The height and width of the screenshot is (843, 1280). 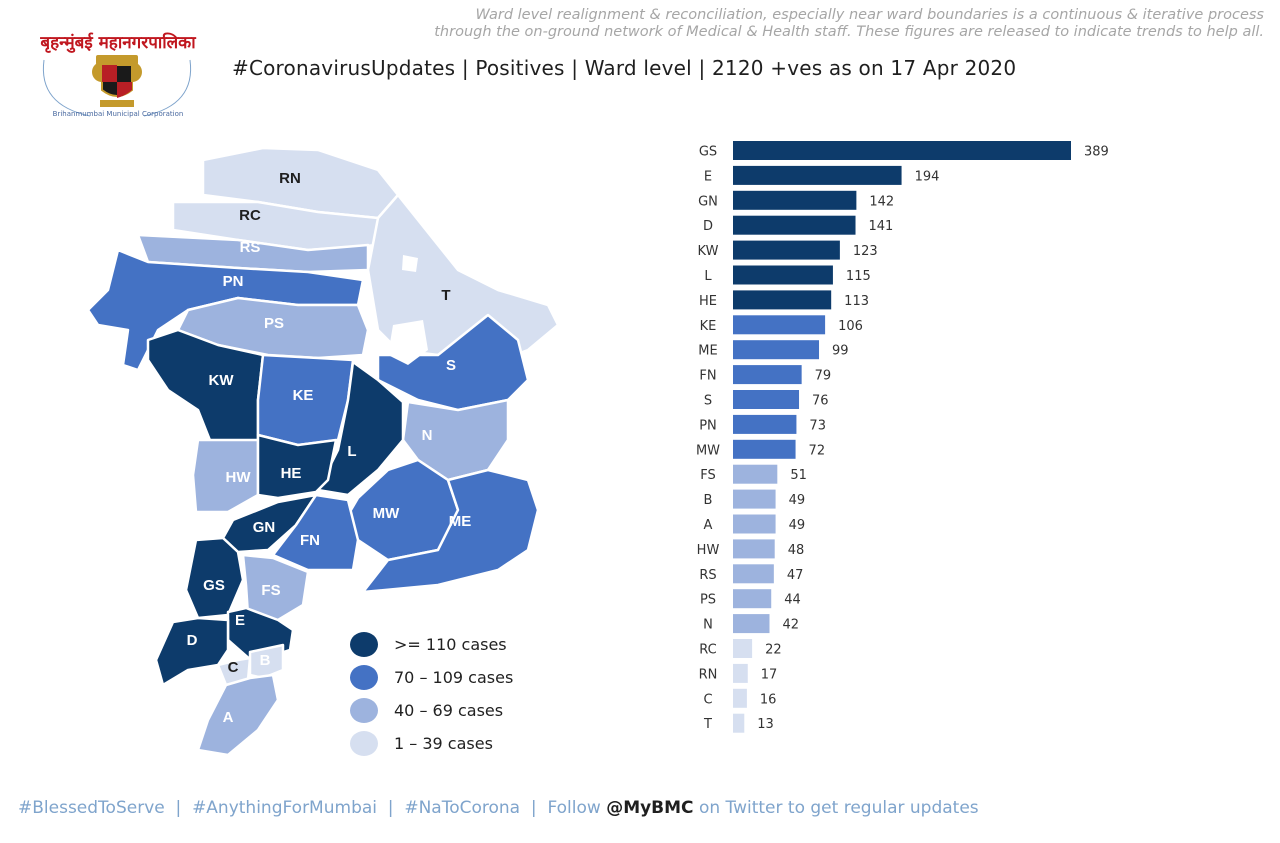 What do you see at coordinates (856, 301) in the screenshot?
I see `bar-value-label: 113` at bounding box center [856, 301].